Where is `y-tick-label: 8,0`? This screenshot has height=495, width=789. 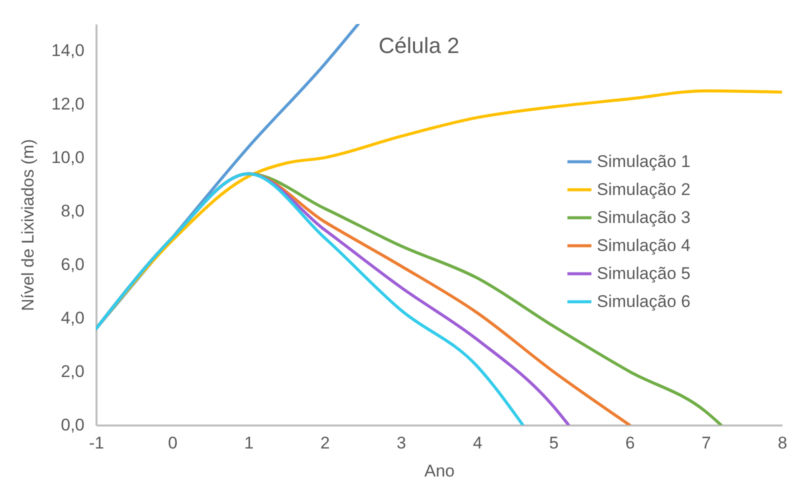
y-tick-label: 8,0 is located at coordinates (72, 211).